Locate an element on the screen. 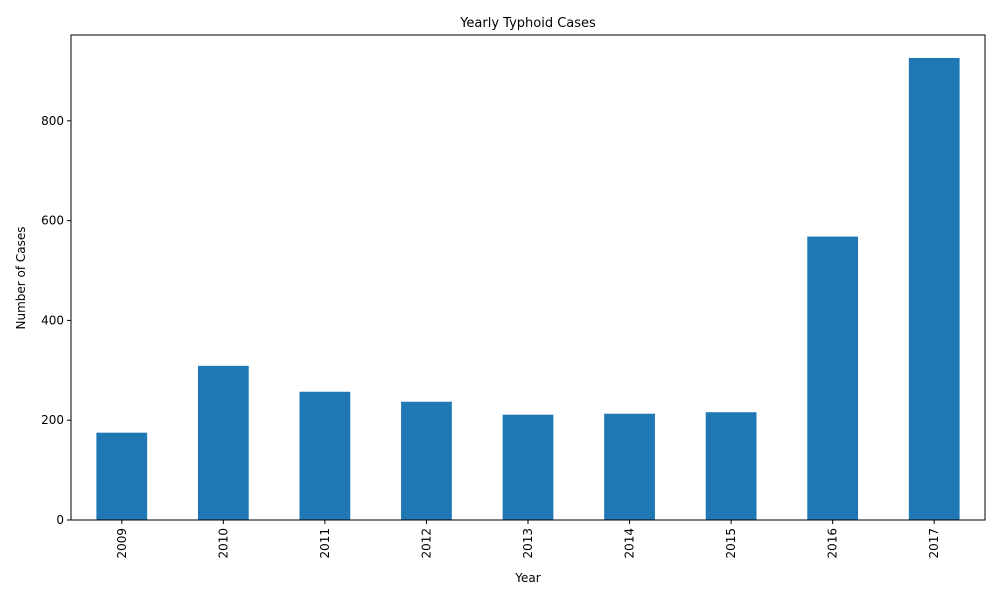 Image resolution: width=1000 pixels, height=600 pixels. y-axis-label: Number of Cases is located at coordinates (21, 277).